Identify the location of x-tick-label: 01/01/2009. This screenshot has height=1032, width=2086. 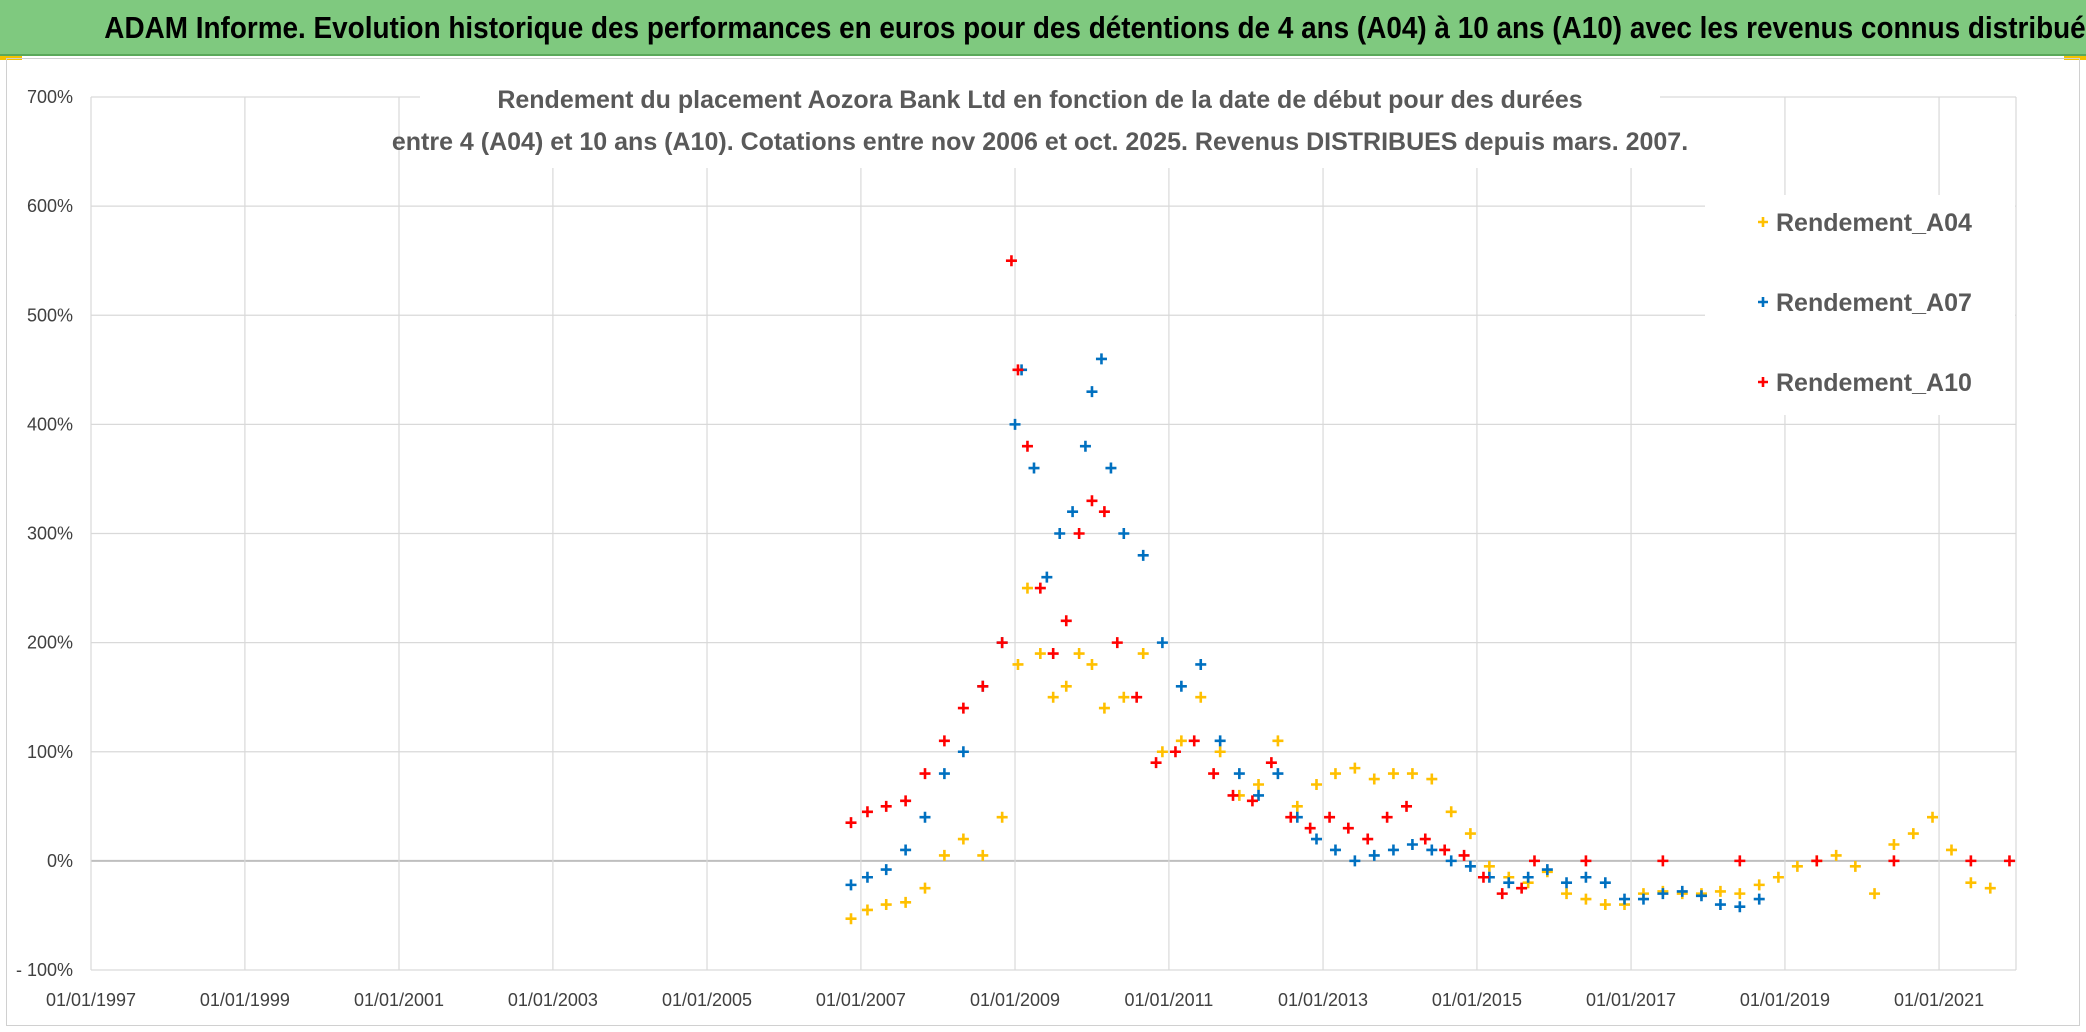
(1015, 1000).